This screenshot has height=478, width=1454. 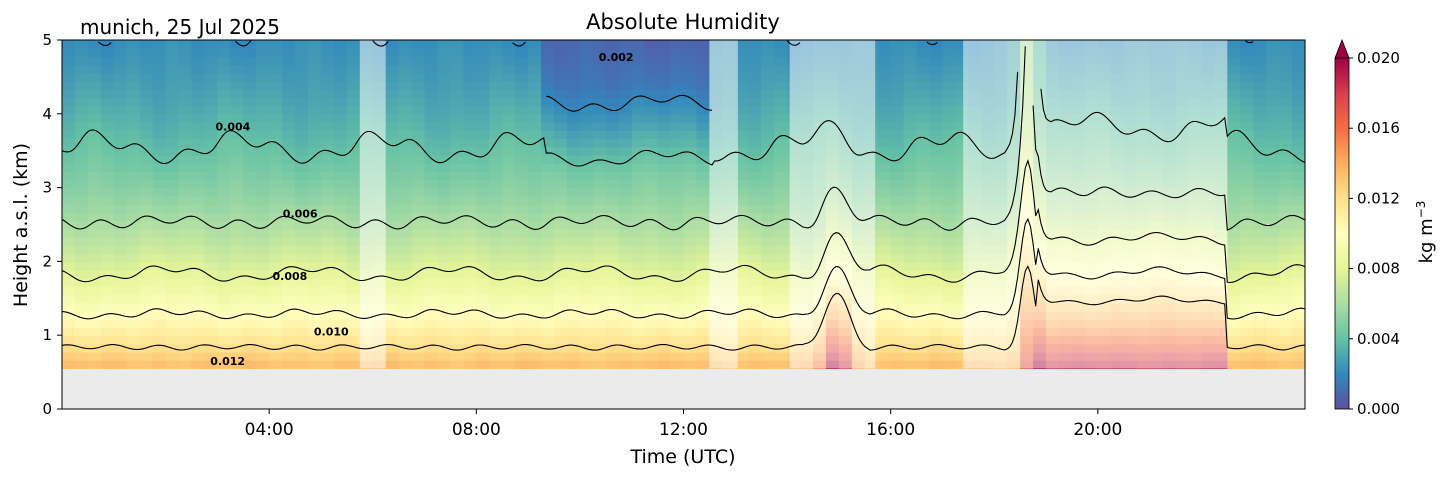 I want to click on colorbar-tick-label: 0.016, so click(x=1378, y=128).